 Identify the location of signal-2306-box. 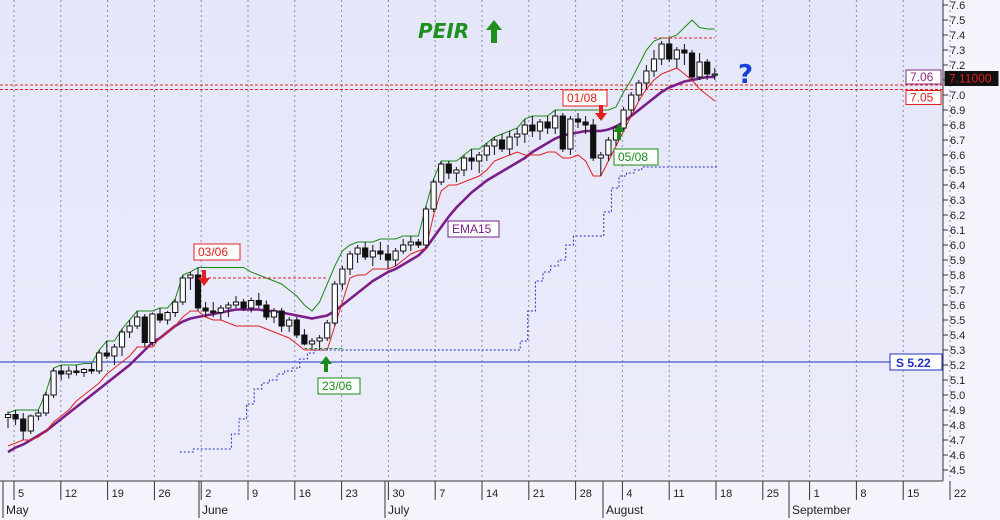
(339, 386).